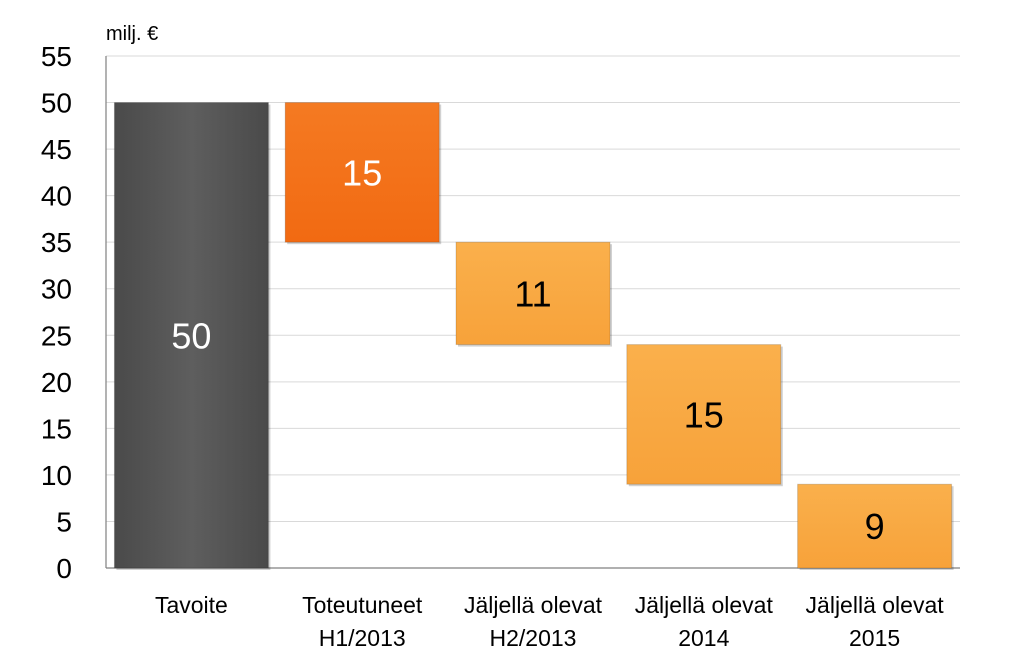 The width and height of the screenshot is (1023, 669). Describe the element at coordinates (533, 638) in the screenshot. I see `category-label: H2/2013` at that location.